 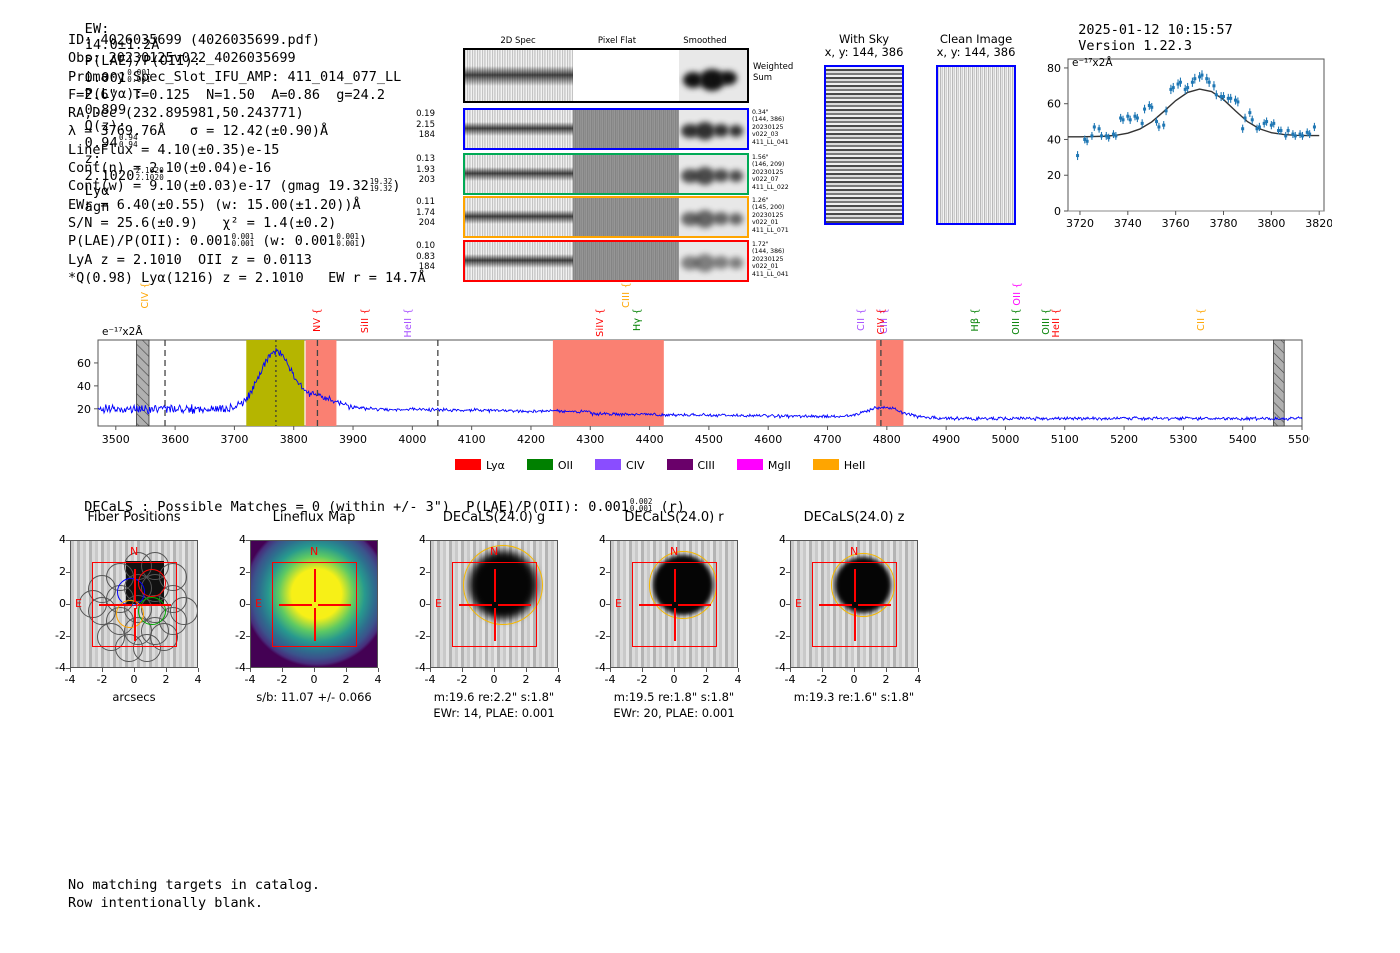 What do you see at coordinates (365, 321) in the screenshot?
I see `spectrum-line-label-siii-2: SiII {` at bounding box center [365, 321].